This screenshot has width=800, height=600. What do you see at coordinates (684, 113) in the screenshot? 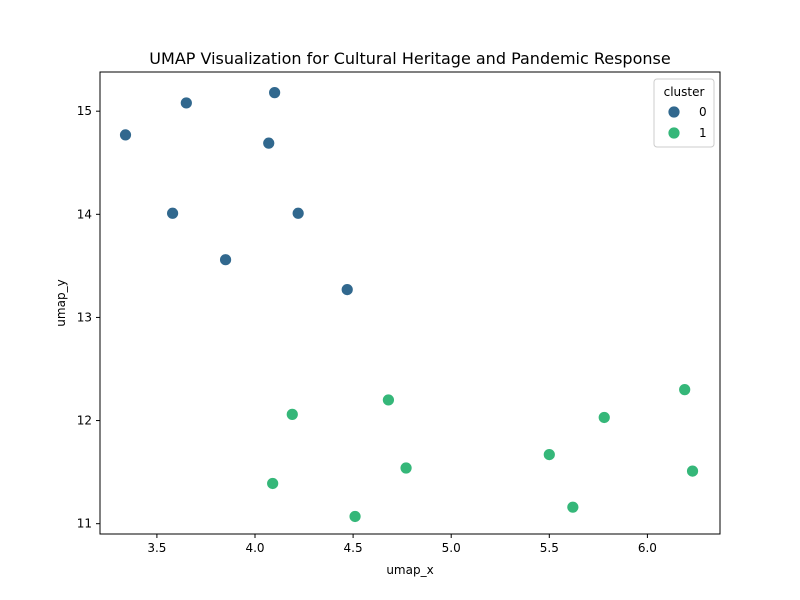
I see `legend: cluster 0 1` at bounding box center [684, 113].